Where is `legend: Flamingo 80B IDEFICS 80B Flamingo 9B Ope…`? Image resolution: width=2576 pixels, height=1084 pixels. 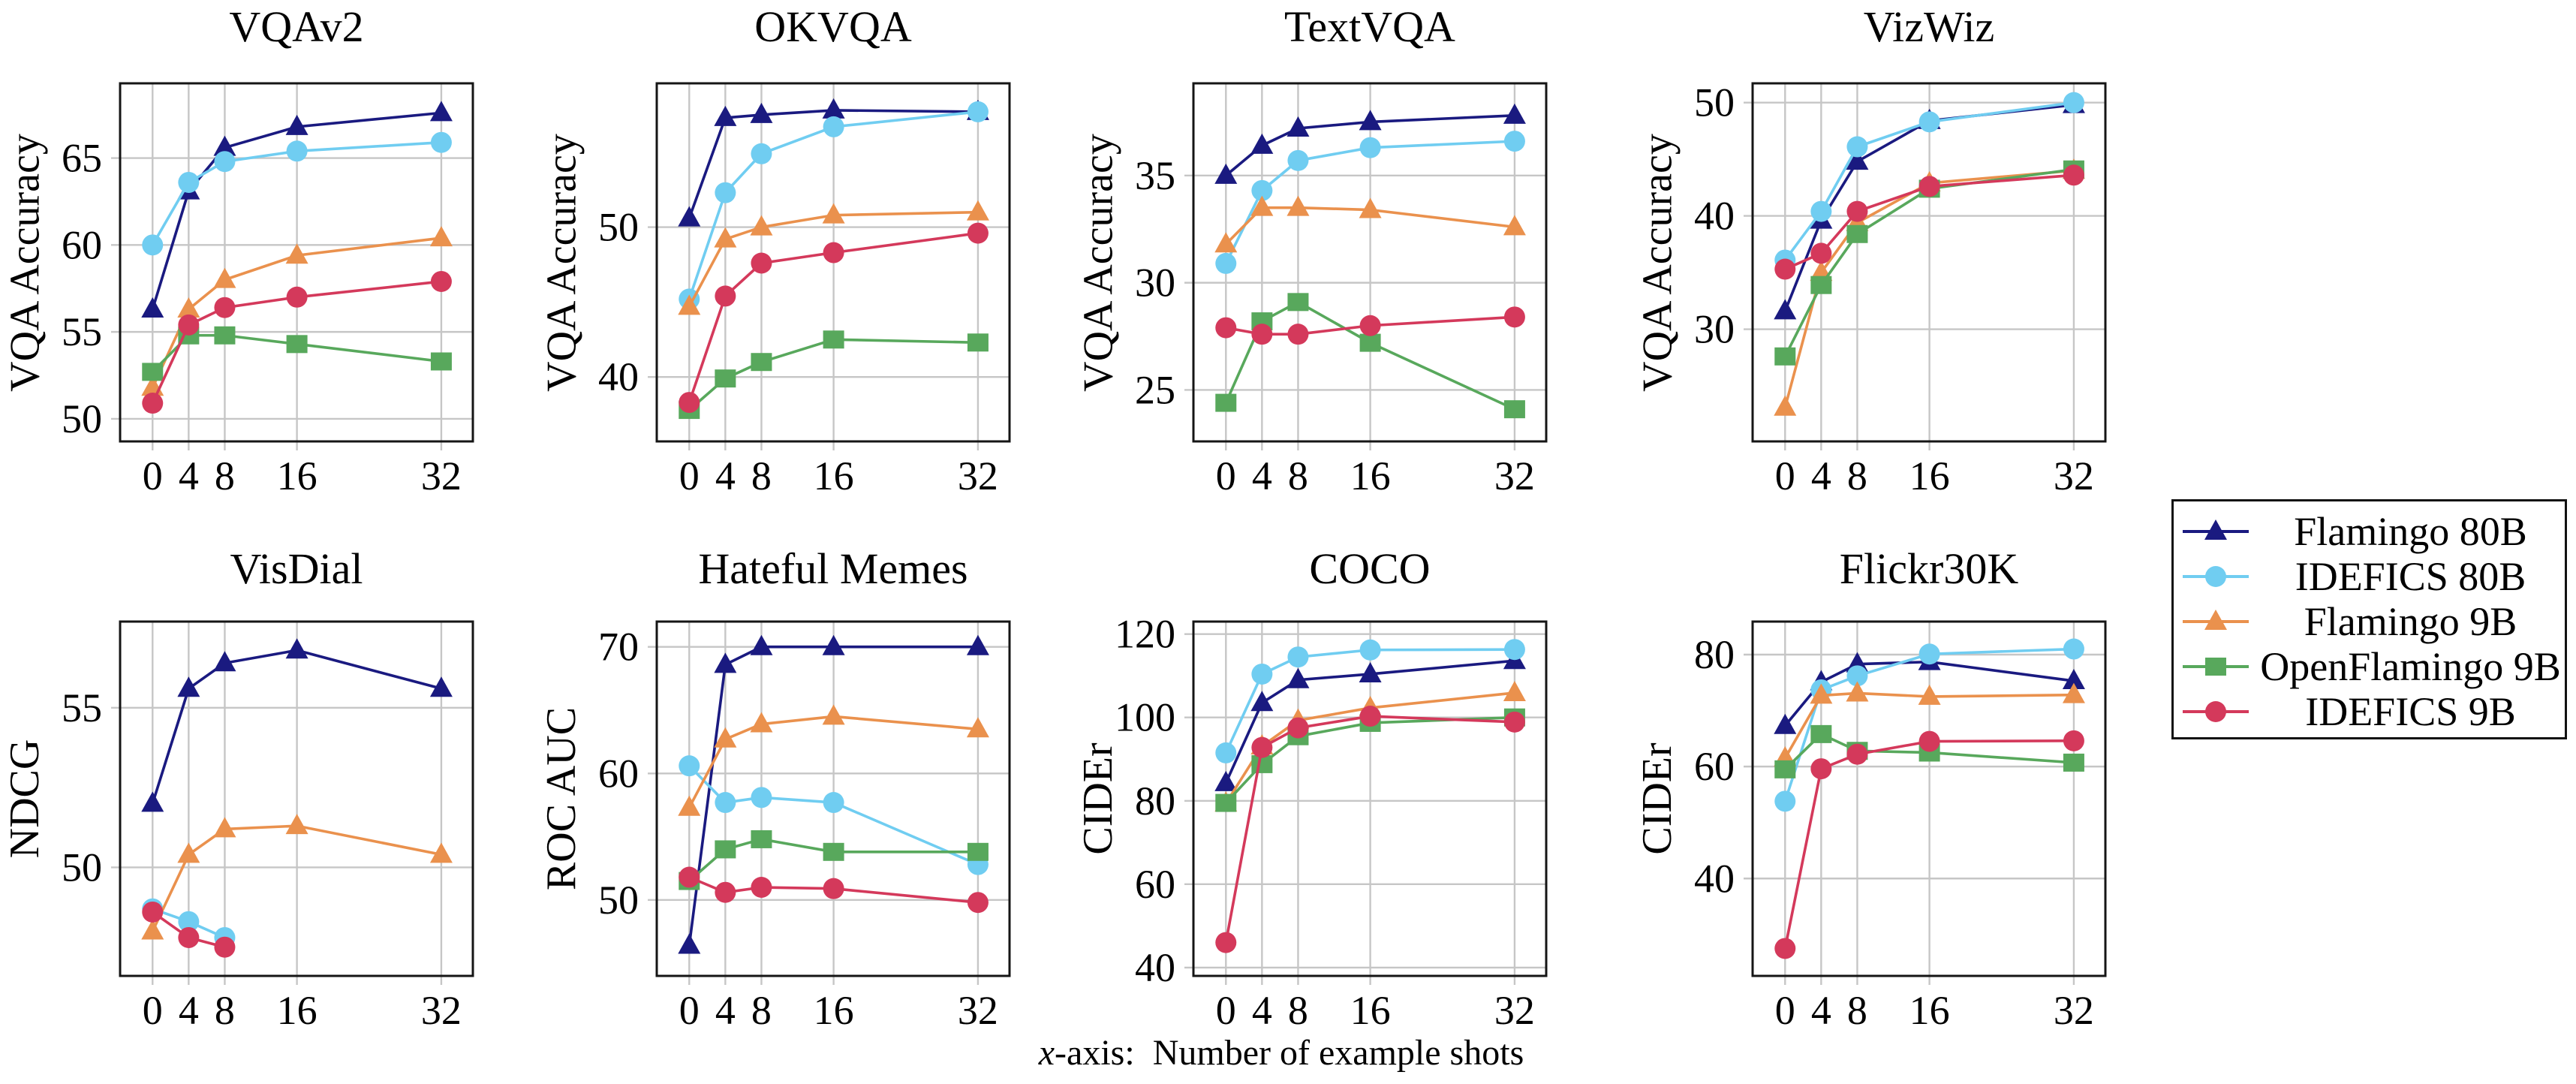
legend: Flamingo 80B IDEFICS 80B Flamingo 9B Ope… is located at coordinates (2369, 619).